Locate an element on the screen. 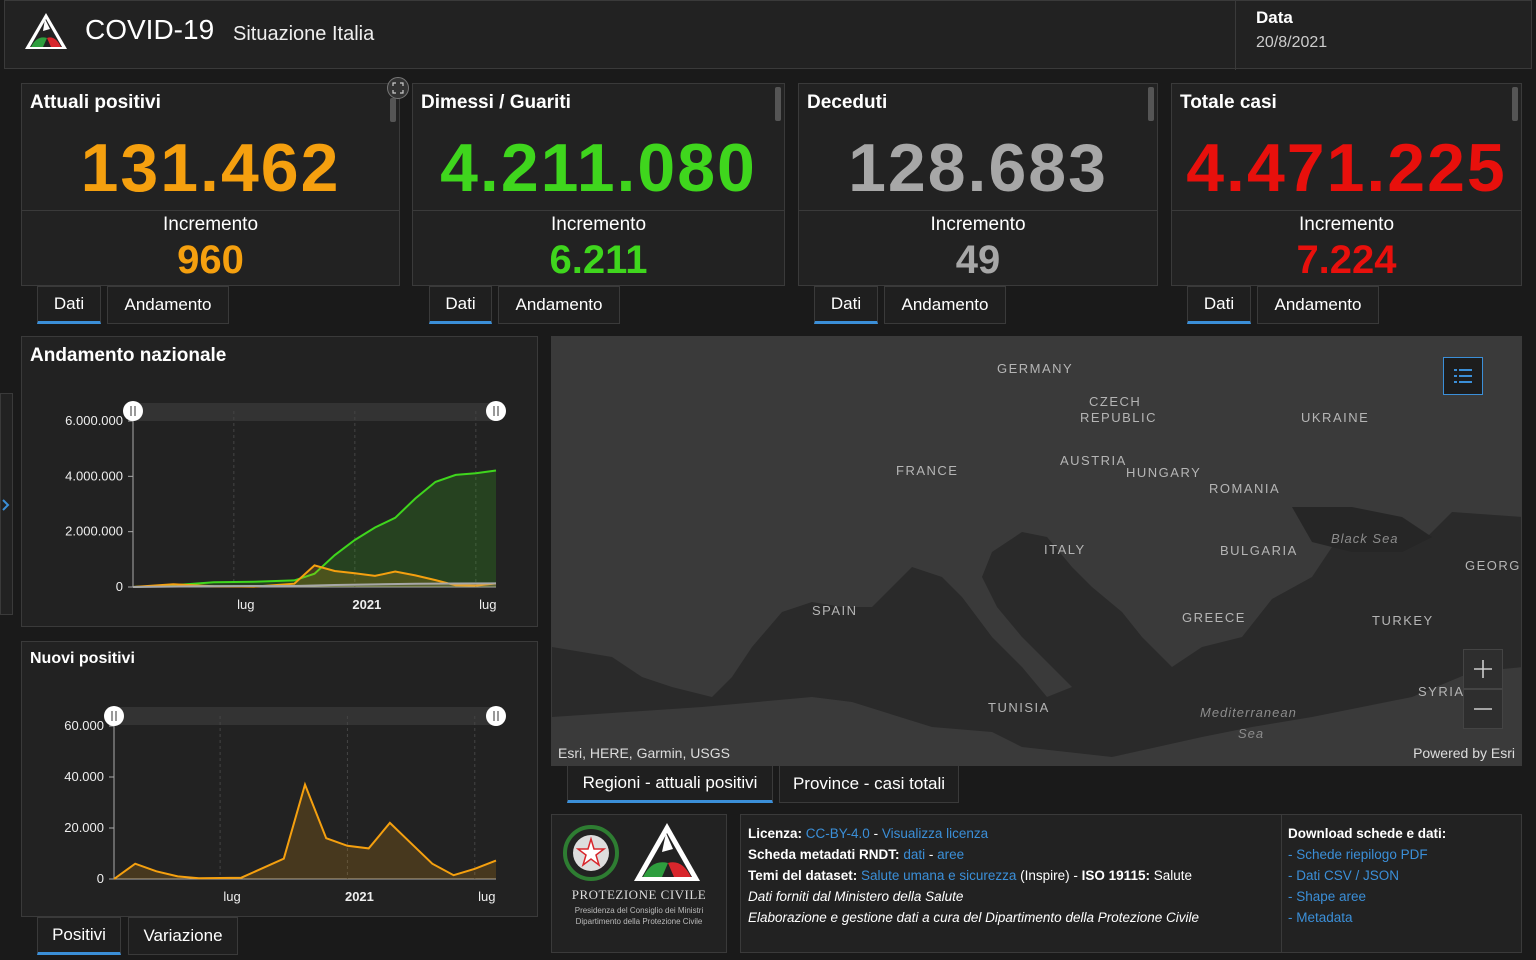 This screenshot has height=960, width=1536. tab-province: Province - casi totali is located at coordinates (869, 784).